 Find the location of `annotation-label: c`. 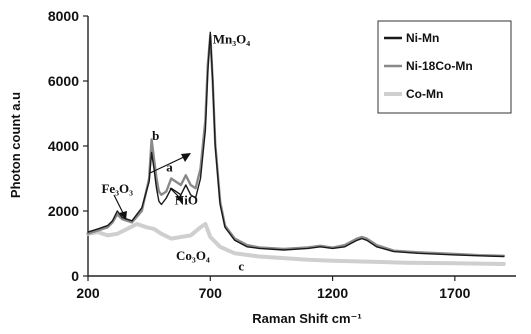

annotation-label: c is located at coordinates (241, 265).